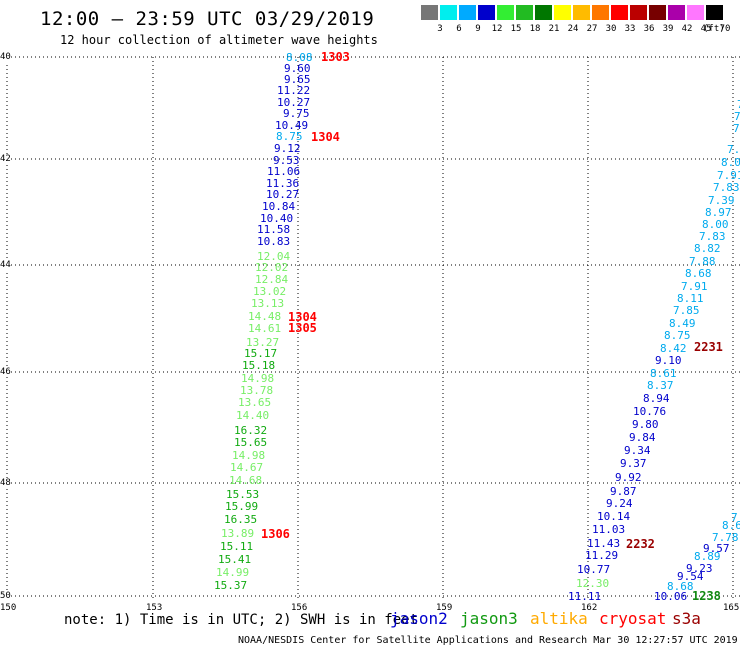 This screenshot has width=740, height=650. I want to click on wave-height-value: 9.65, so click(297, 79).